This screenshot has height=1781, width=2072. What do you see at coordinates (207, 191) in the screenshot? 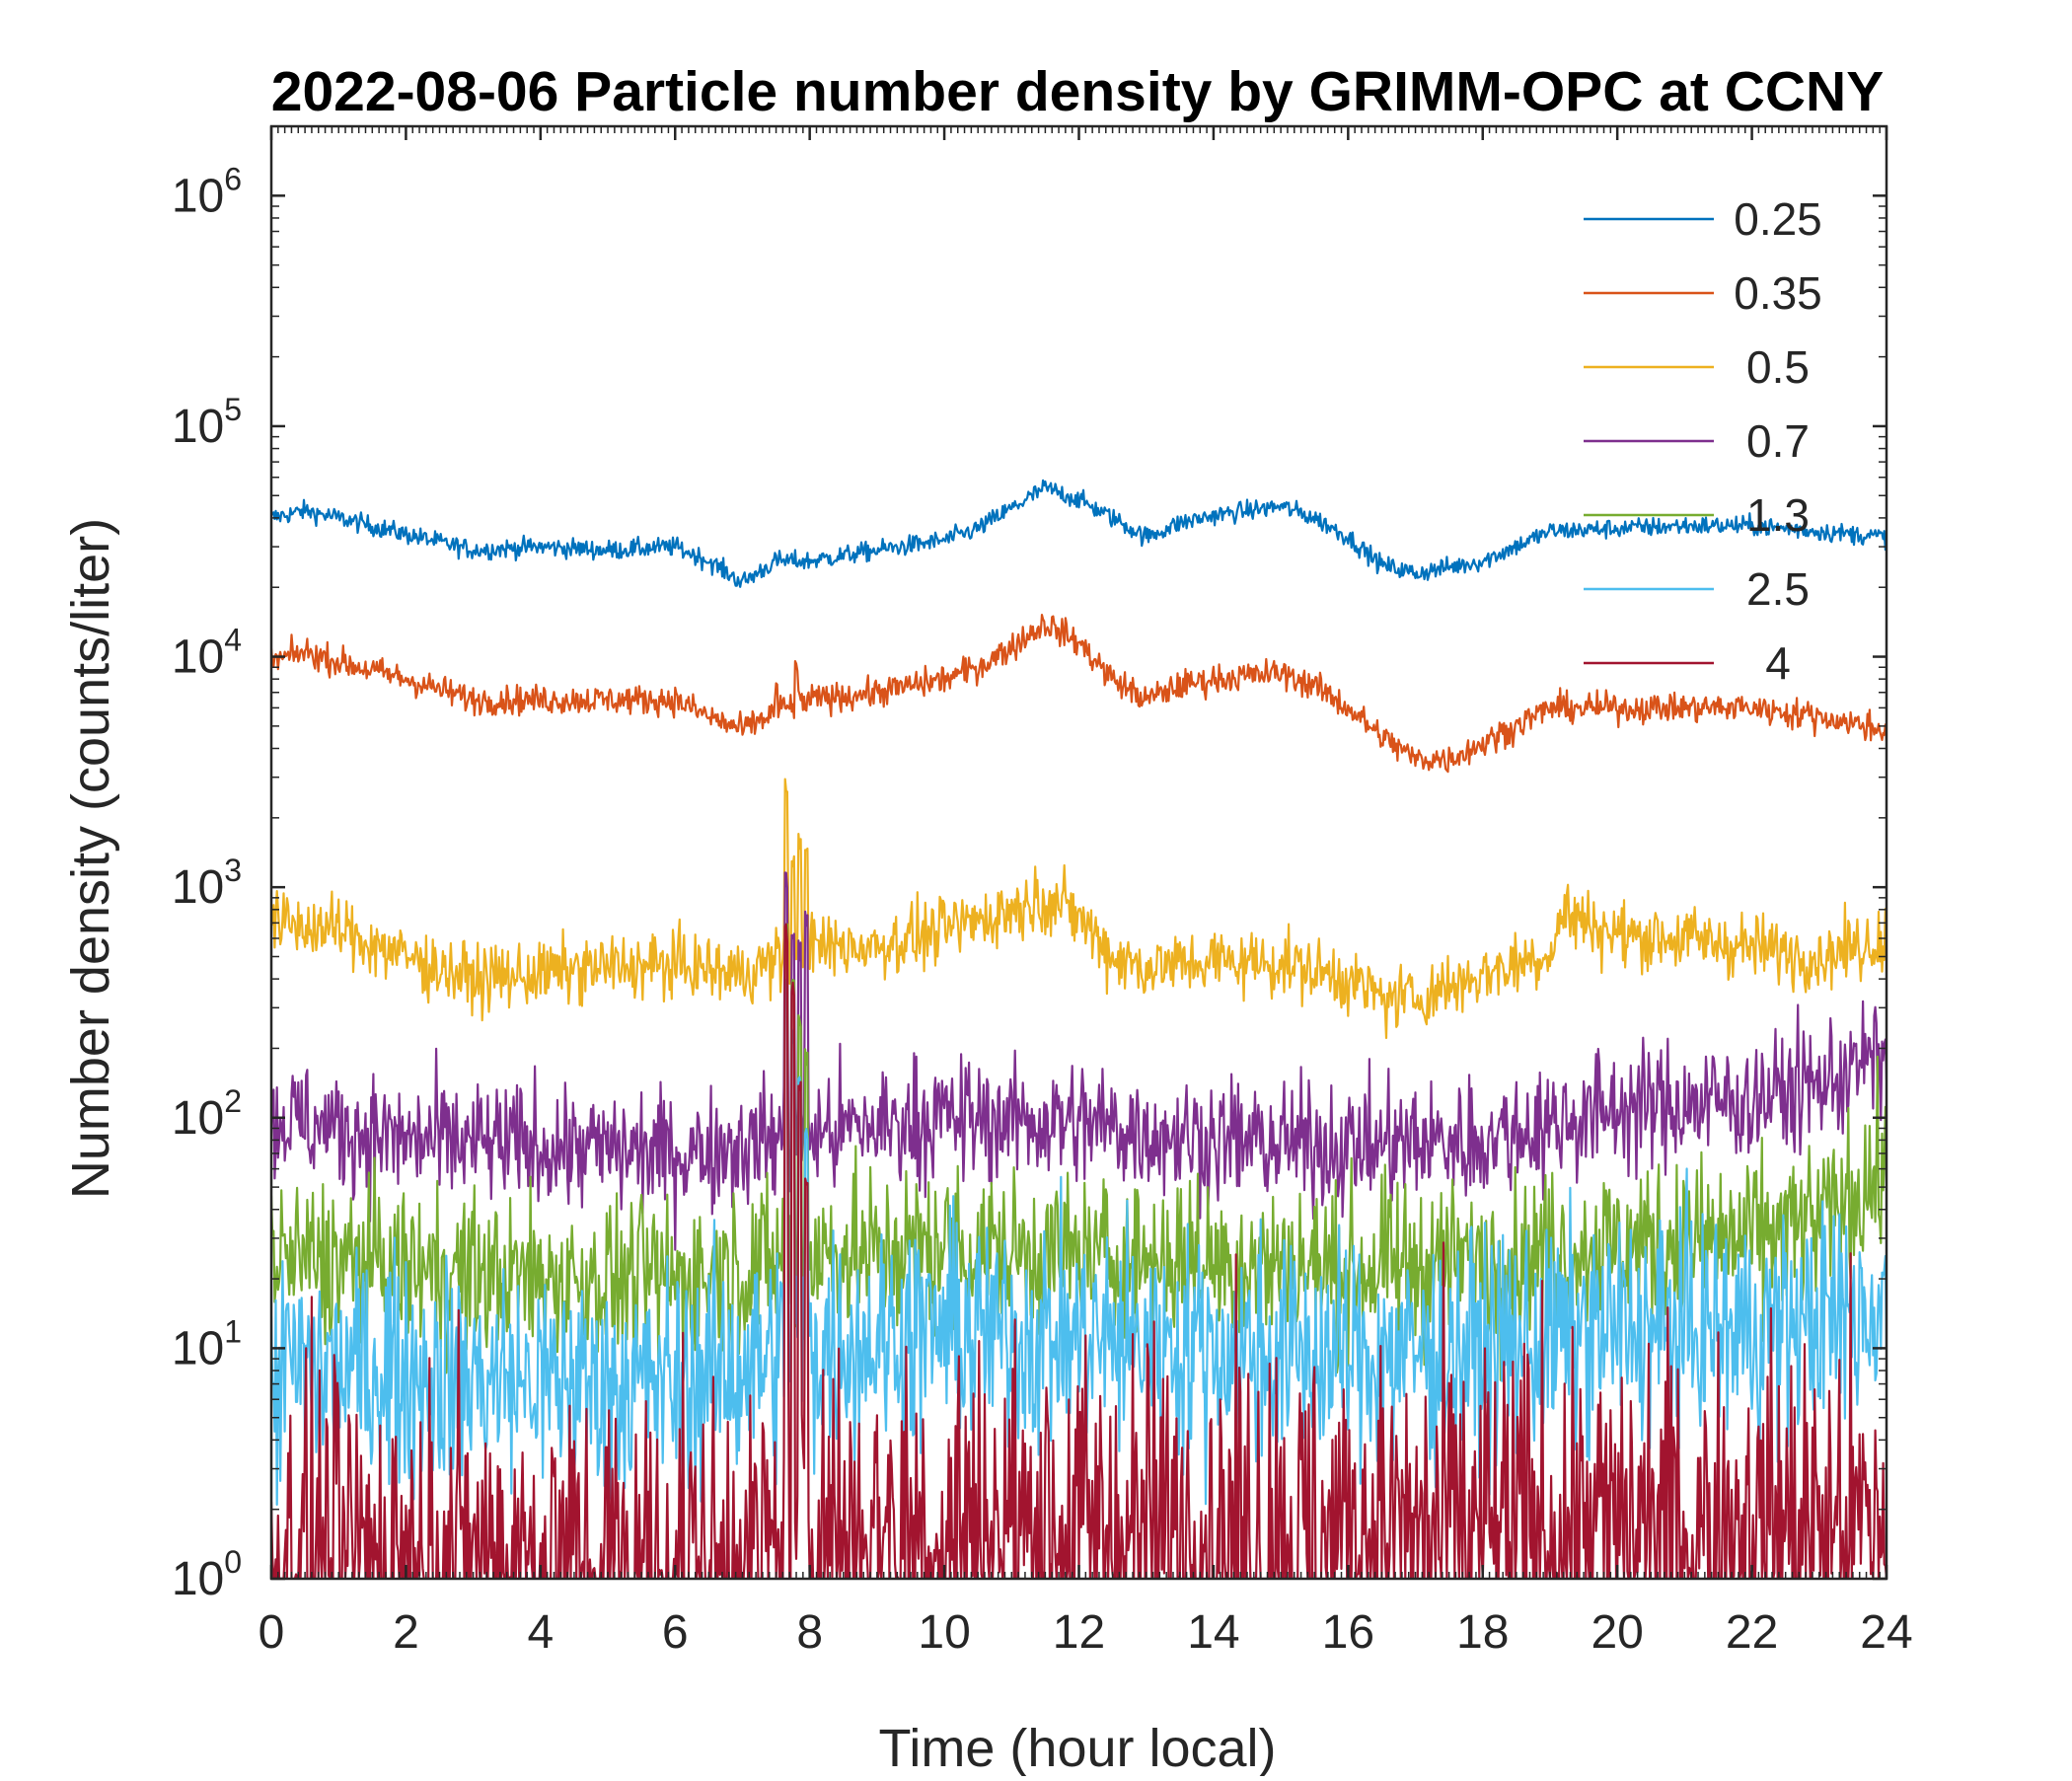
I see `y-tick-label: 10⁶` at bounding box center [207, 191].